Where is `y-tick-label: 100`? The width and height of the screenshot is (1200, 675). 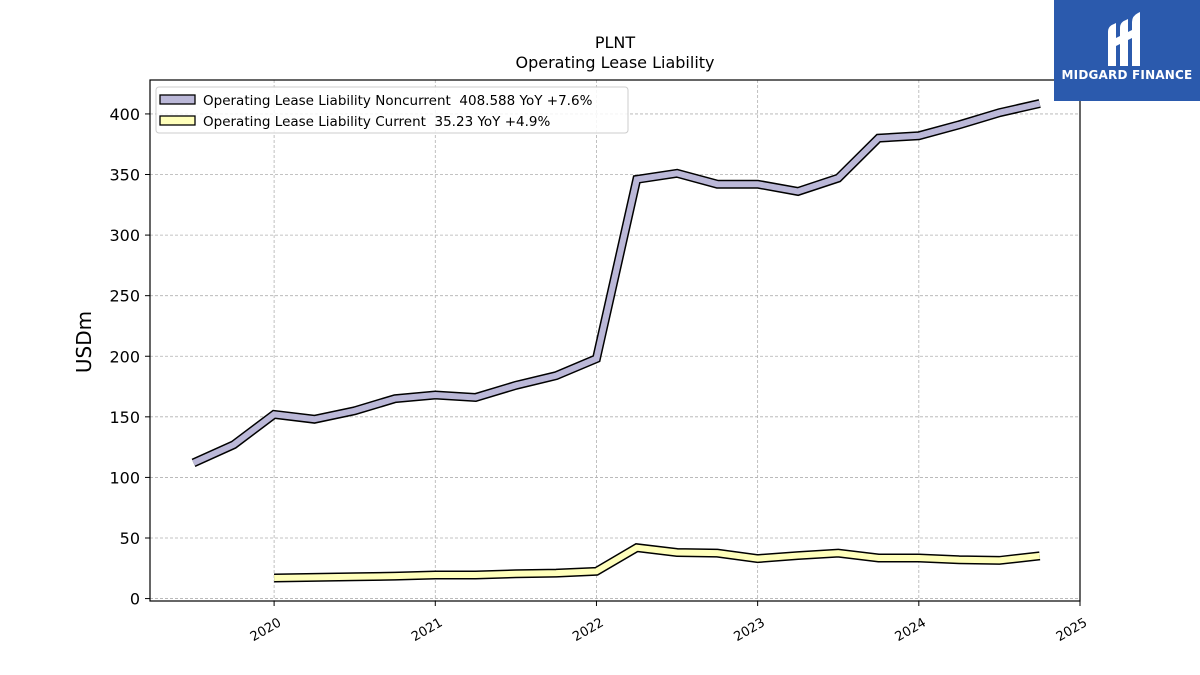 y-tick-label: 100 is located at coordinates (124, 477).